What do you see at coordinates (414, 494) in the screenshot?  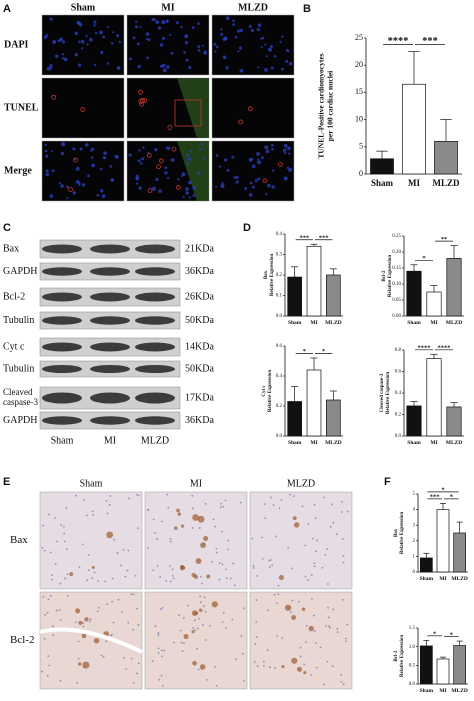 I see `y-tick-label: 5` at bounding box center [414, 494].